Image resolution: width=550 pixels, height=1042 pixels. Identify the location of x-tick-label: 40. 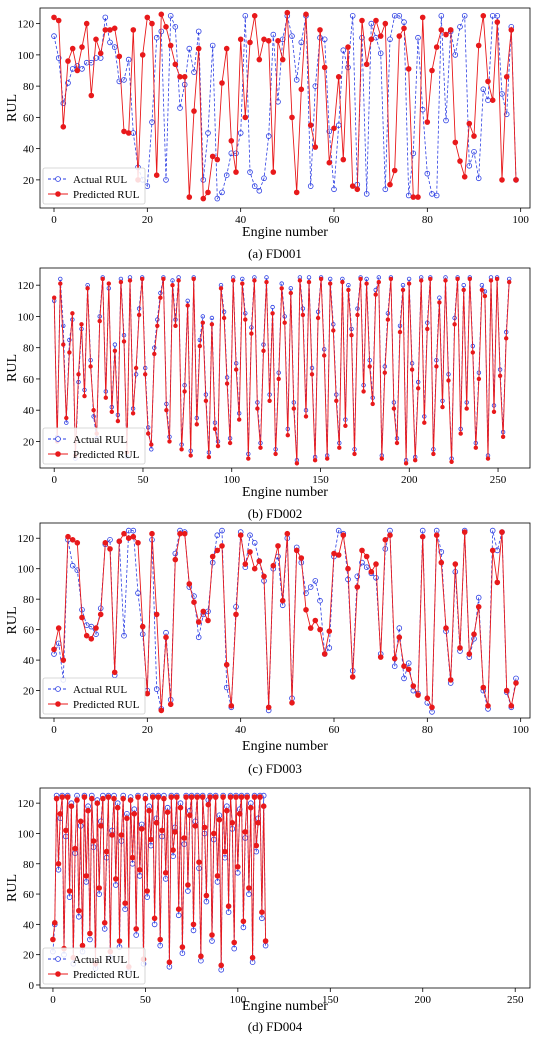
(241, 730).